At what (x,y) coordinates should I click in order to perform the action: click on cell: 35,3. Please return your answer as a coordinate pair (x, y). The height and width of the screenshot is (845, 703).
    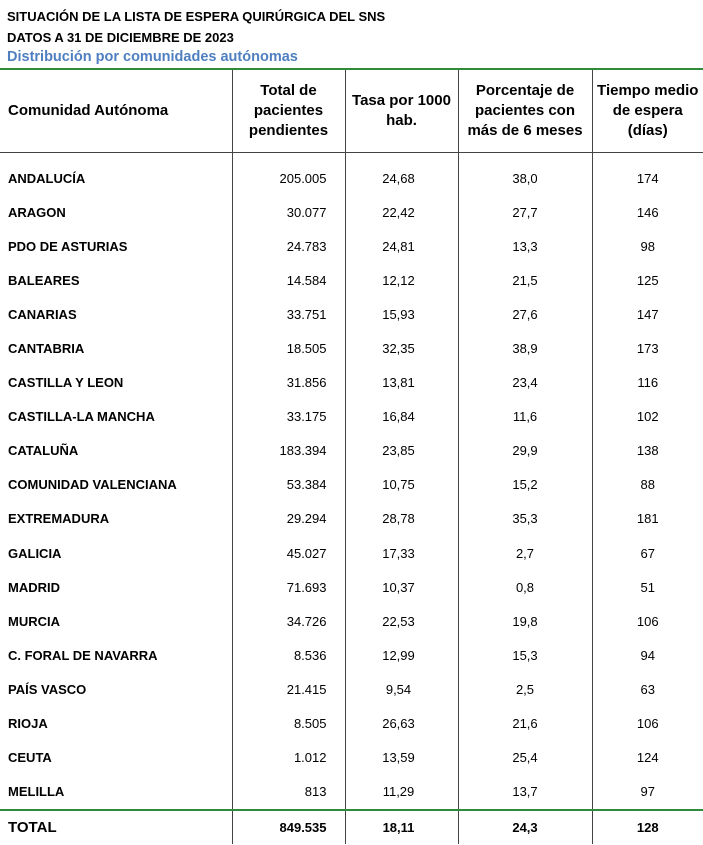
    Looking at the image, I should click on (524, 519).